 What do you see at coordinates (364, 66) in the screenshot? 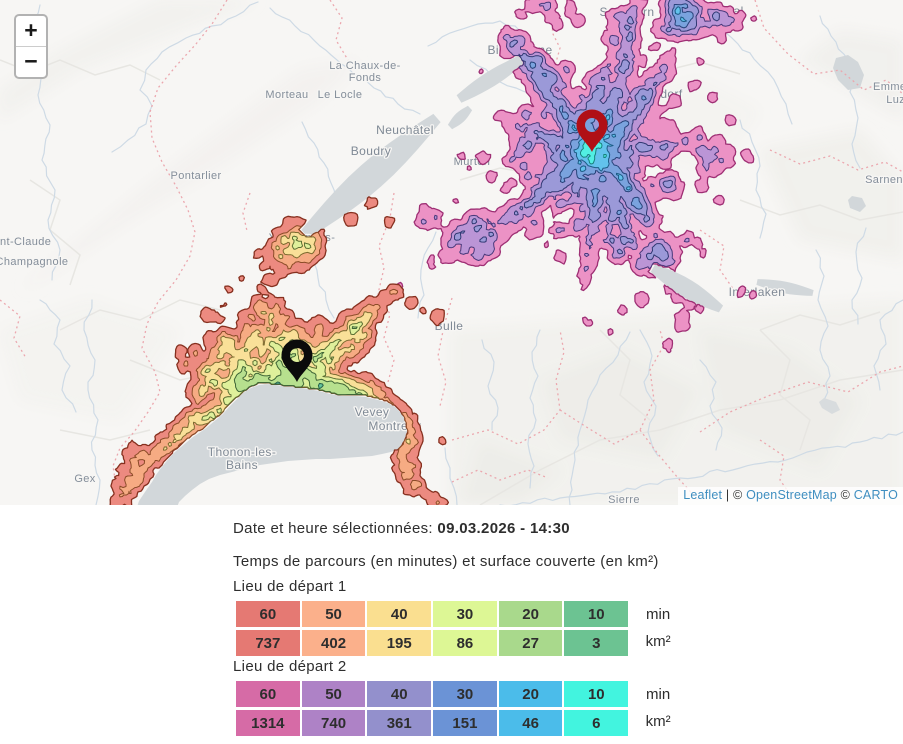
I see `svg-text: La Chaux-de-` at bounding box center [364, 66].